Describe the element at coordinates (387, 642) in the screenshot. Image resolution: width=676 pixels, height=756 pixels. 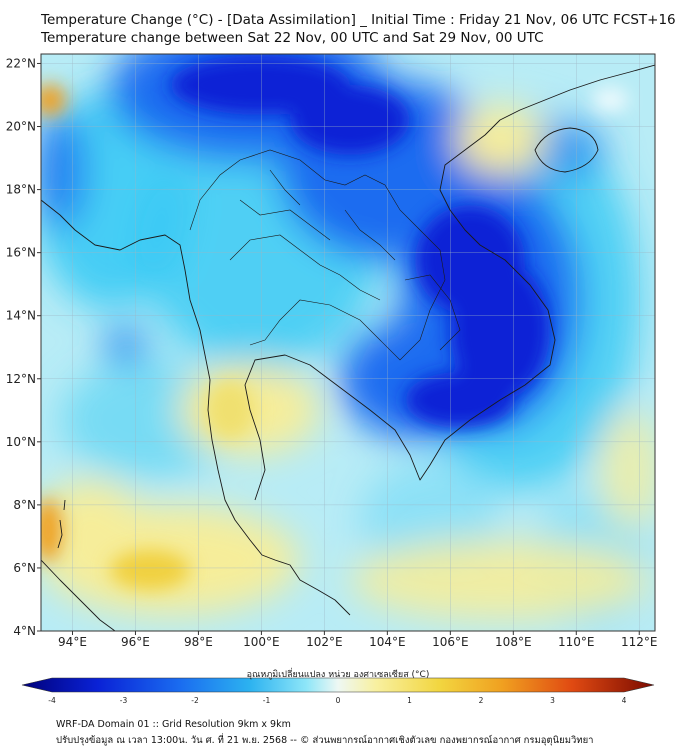
I see `lon-tick-label: 104°E` at that location.